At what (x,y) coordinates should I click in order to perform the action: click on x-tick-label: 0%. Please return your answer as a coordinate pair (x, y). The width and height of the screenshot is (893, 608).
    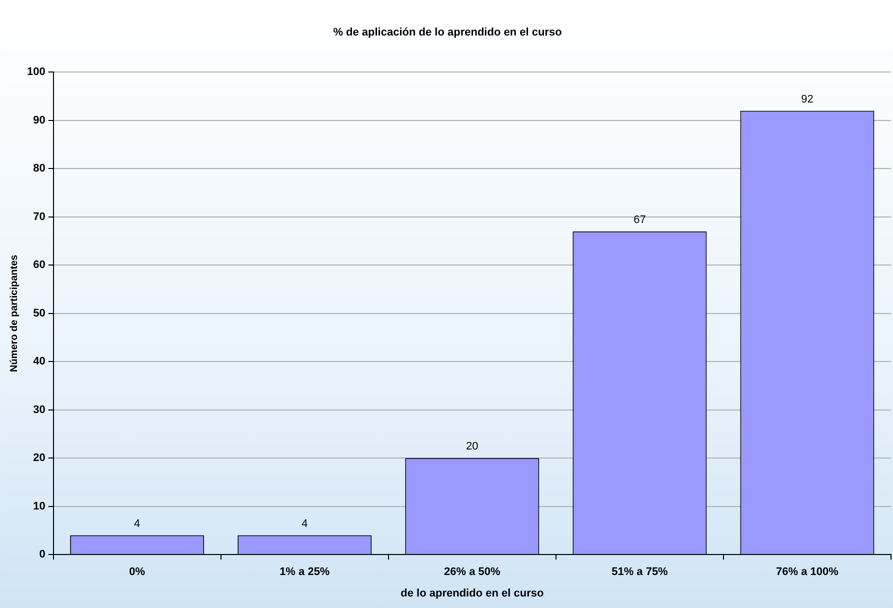
    Looking at the image, I should click on (137, 572).